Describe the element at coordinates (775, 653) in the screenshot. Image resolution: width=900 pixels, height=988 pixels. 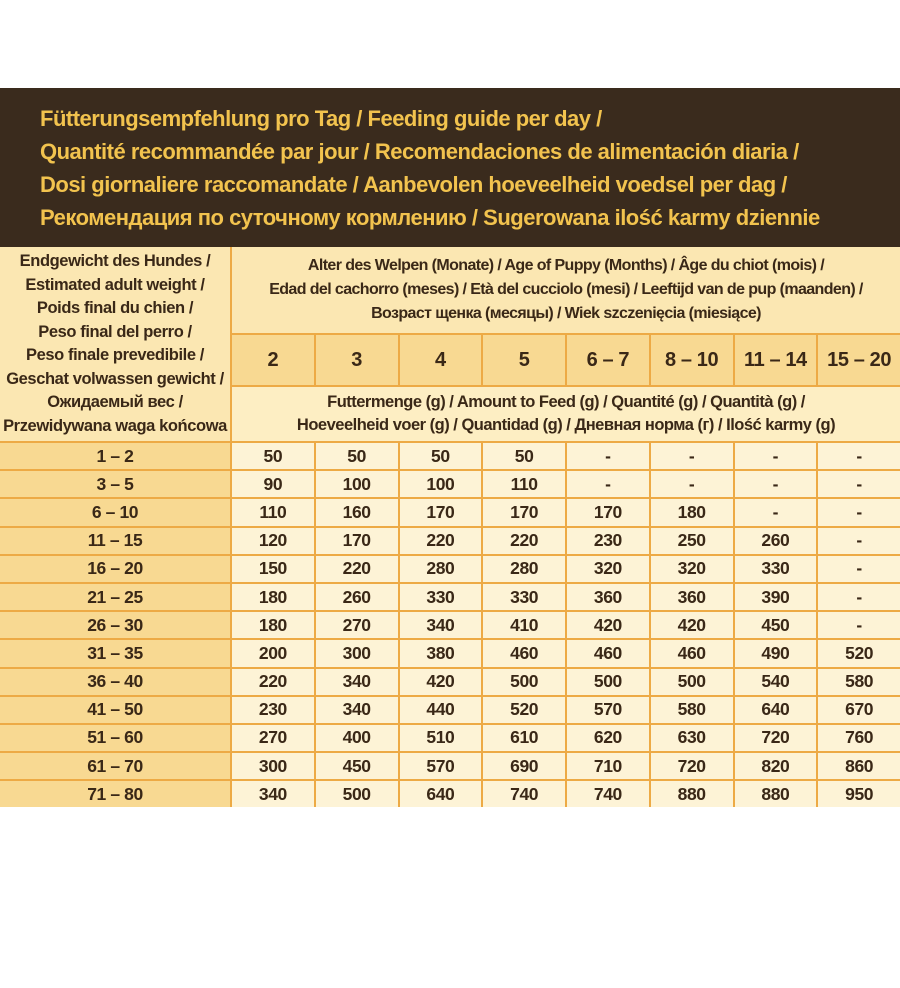
I see `amount-value-cell: 490` at that location.